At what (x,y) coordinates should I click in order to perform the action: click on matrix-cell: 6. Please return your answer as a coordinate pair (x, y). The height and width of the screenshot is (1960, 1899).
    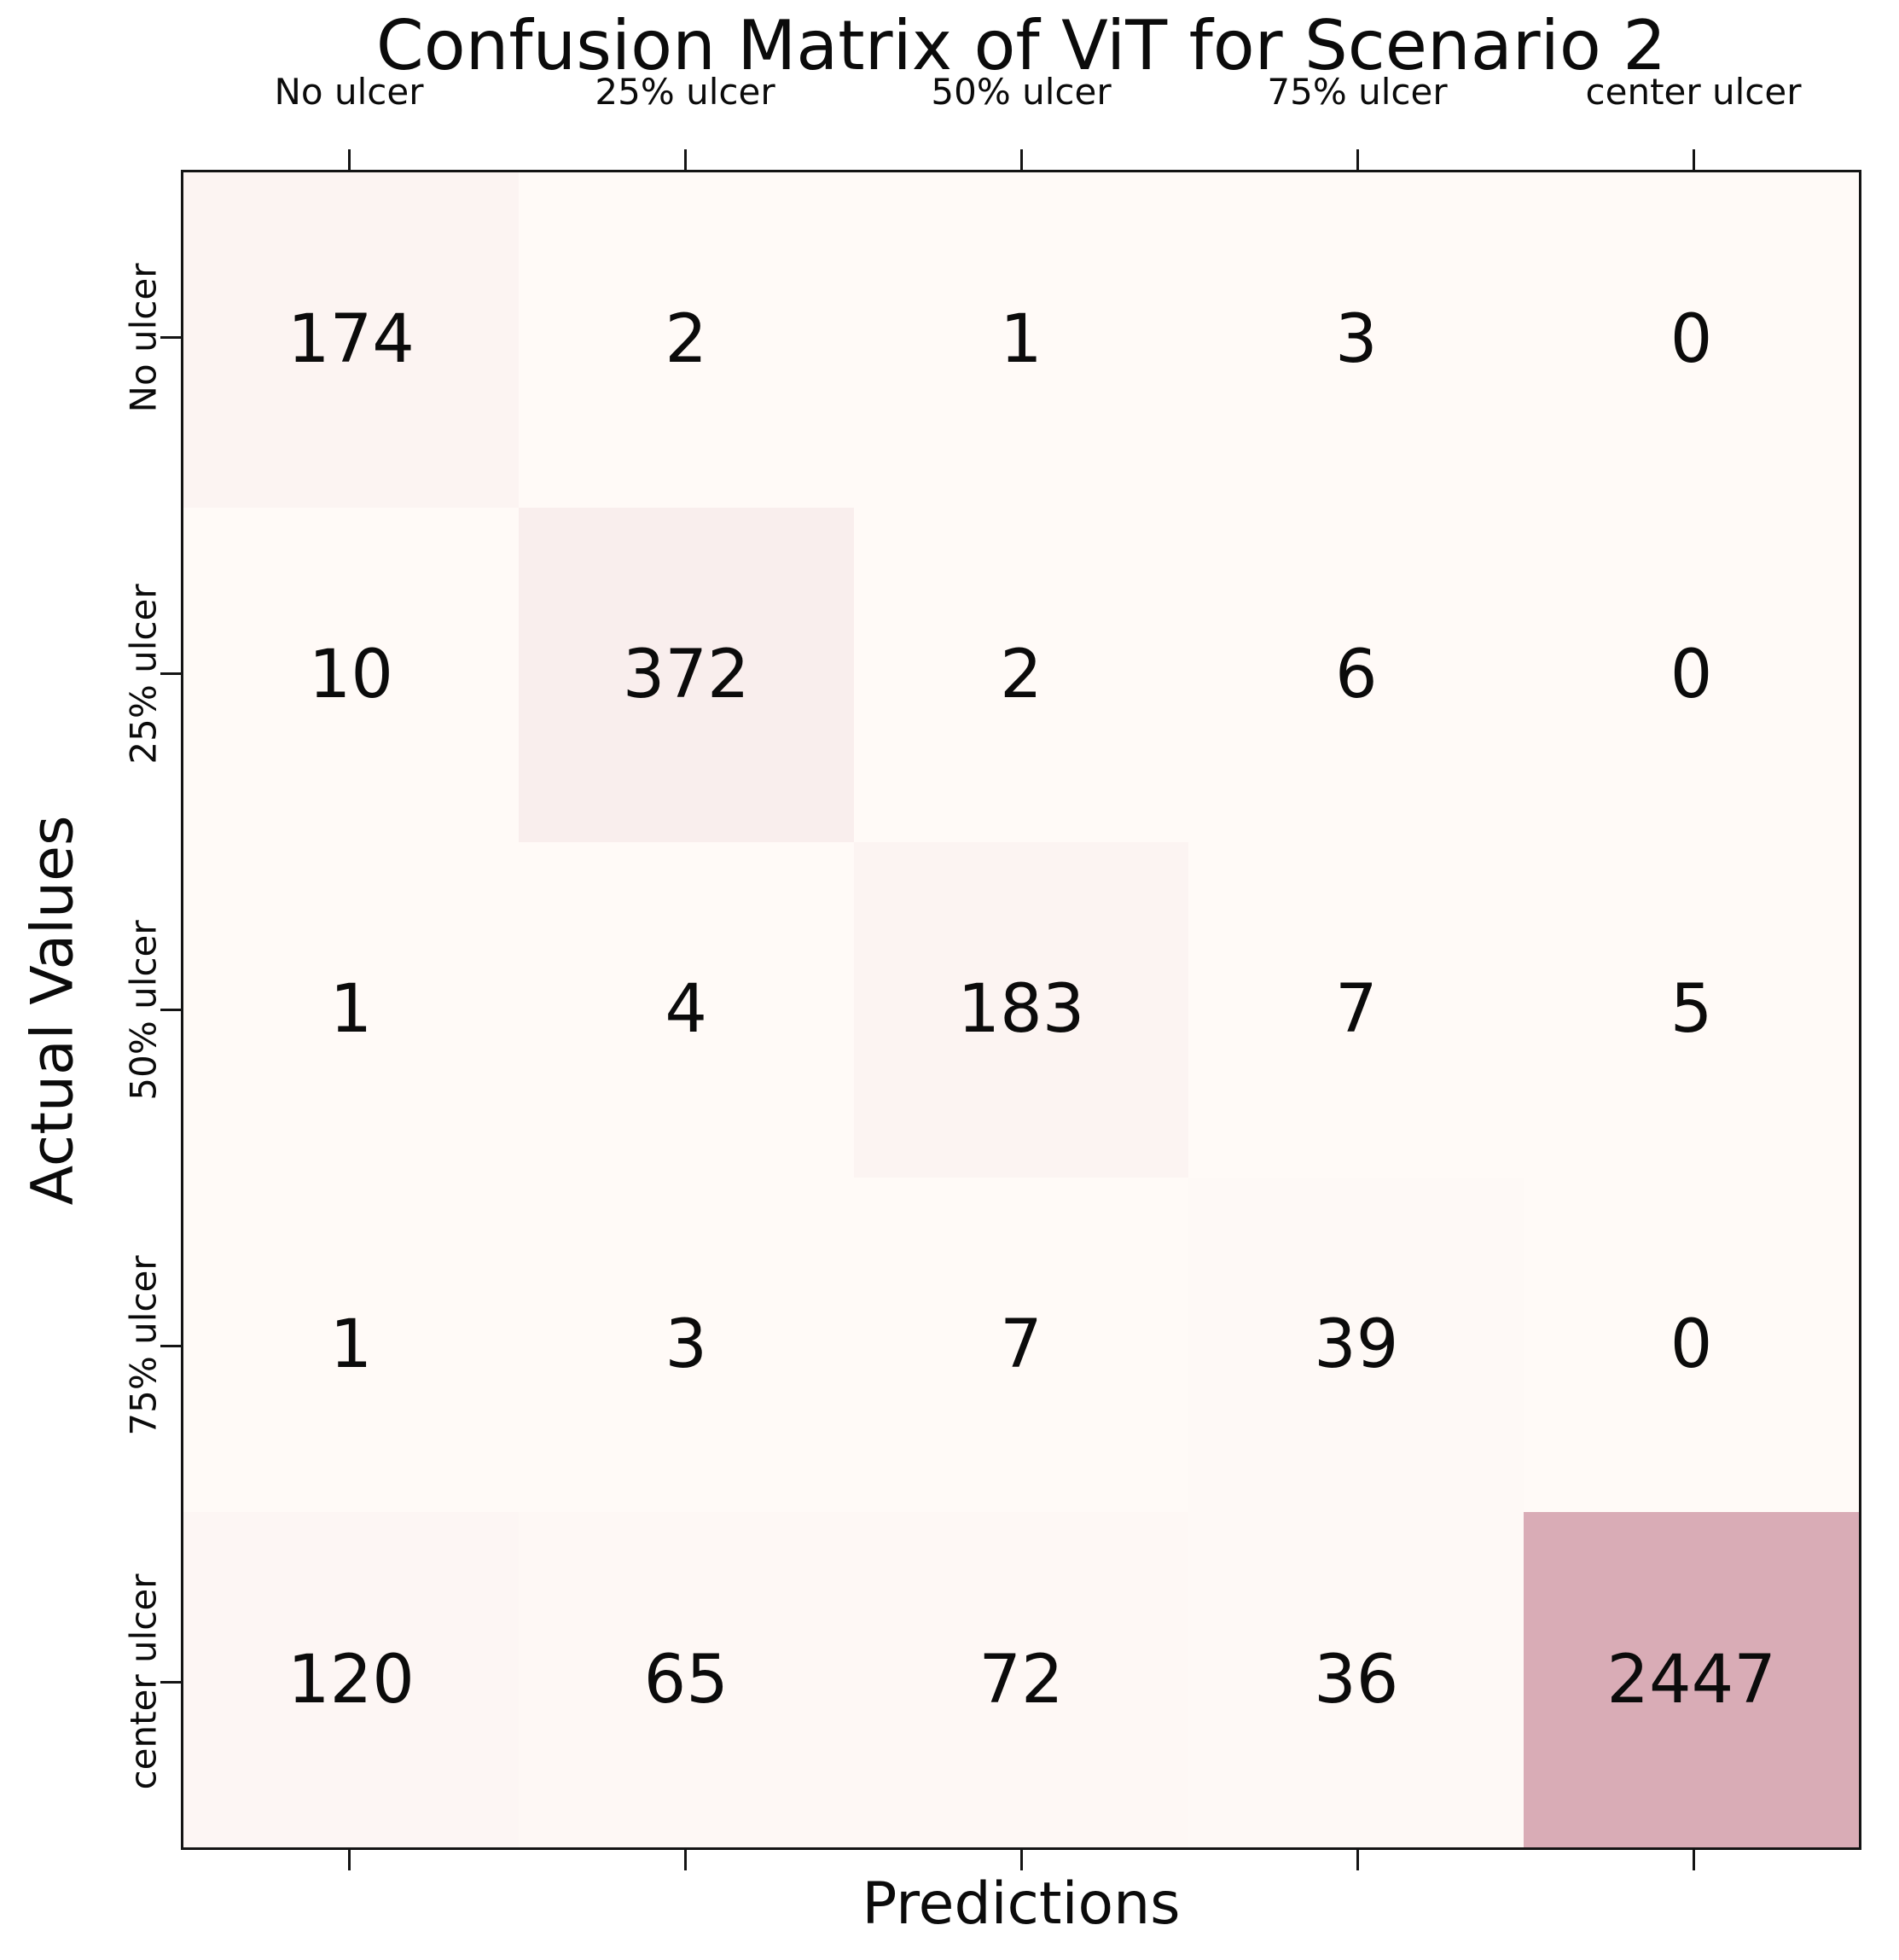
    Looking at the image, I should click on (1356, 675).